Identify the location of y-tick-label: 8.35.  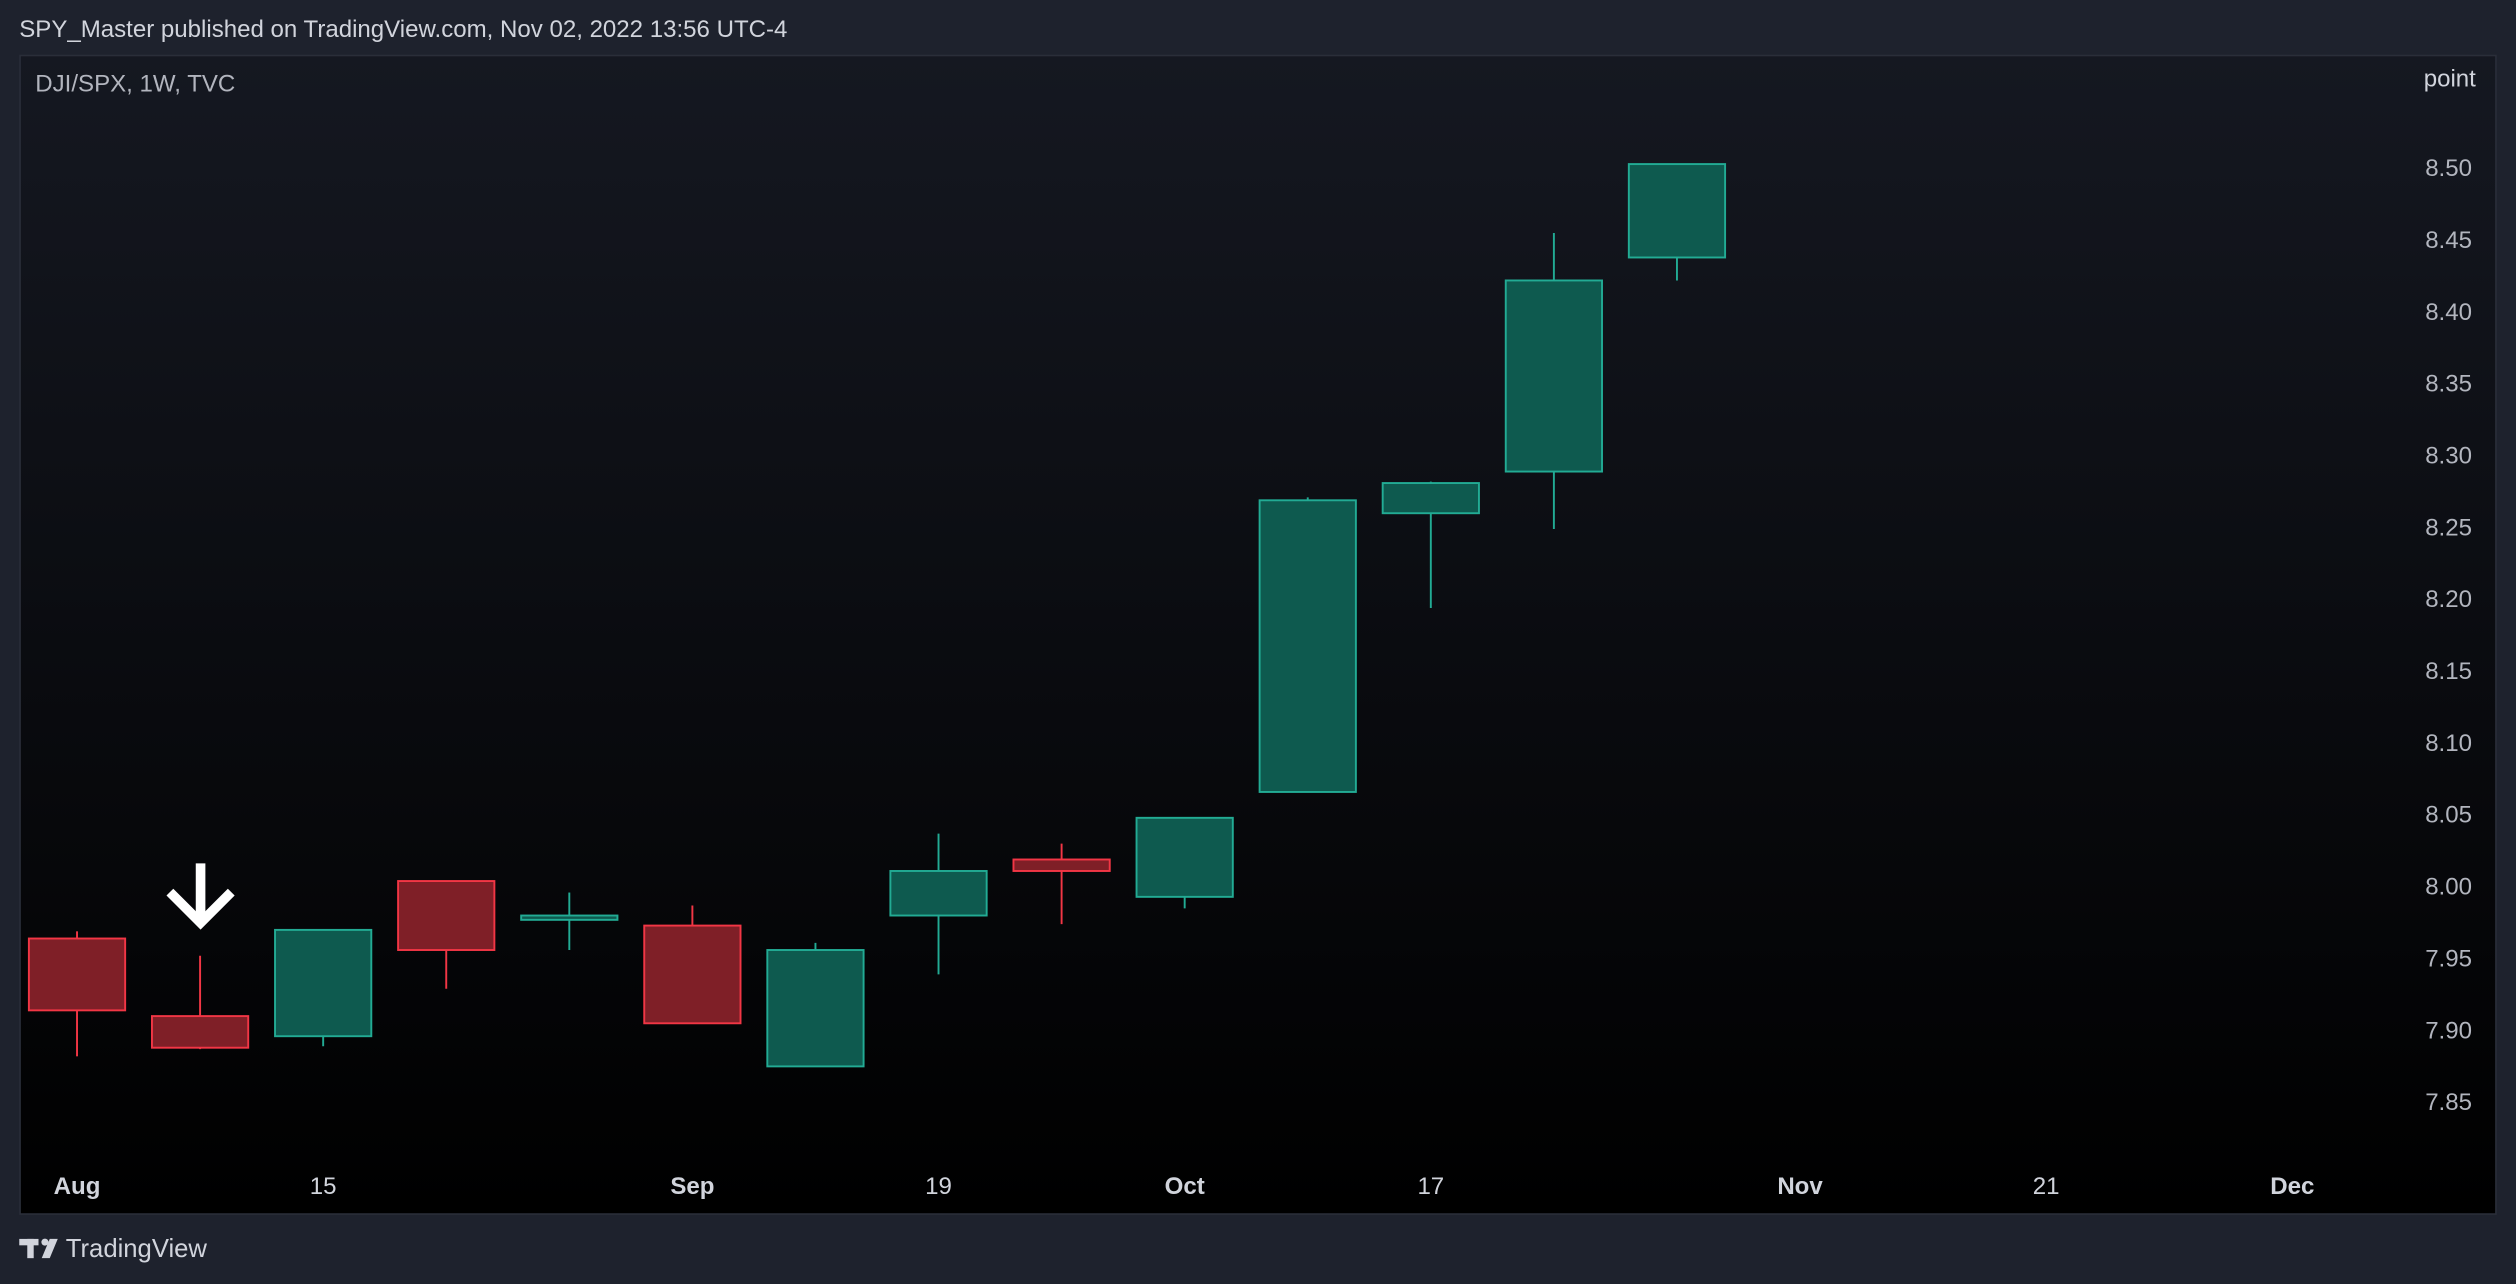
(2448, 384).